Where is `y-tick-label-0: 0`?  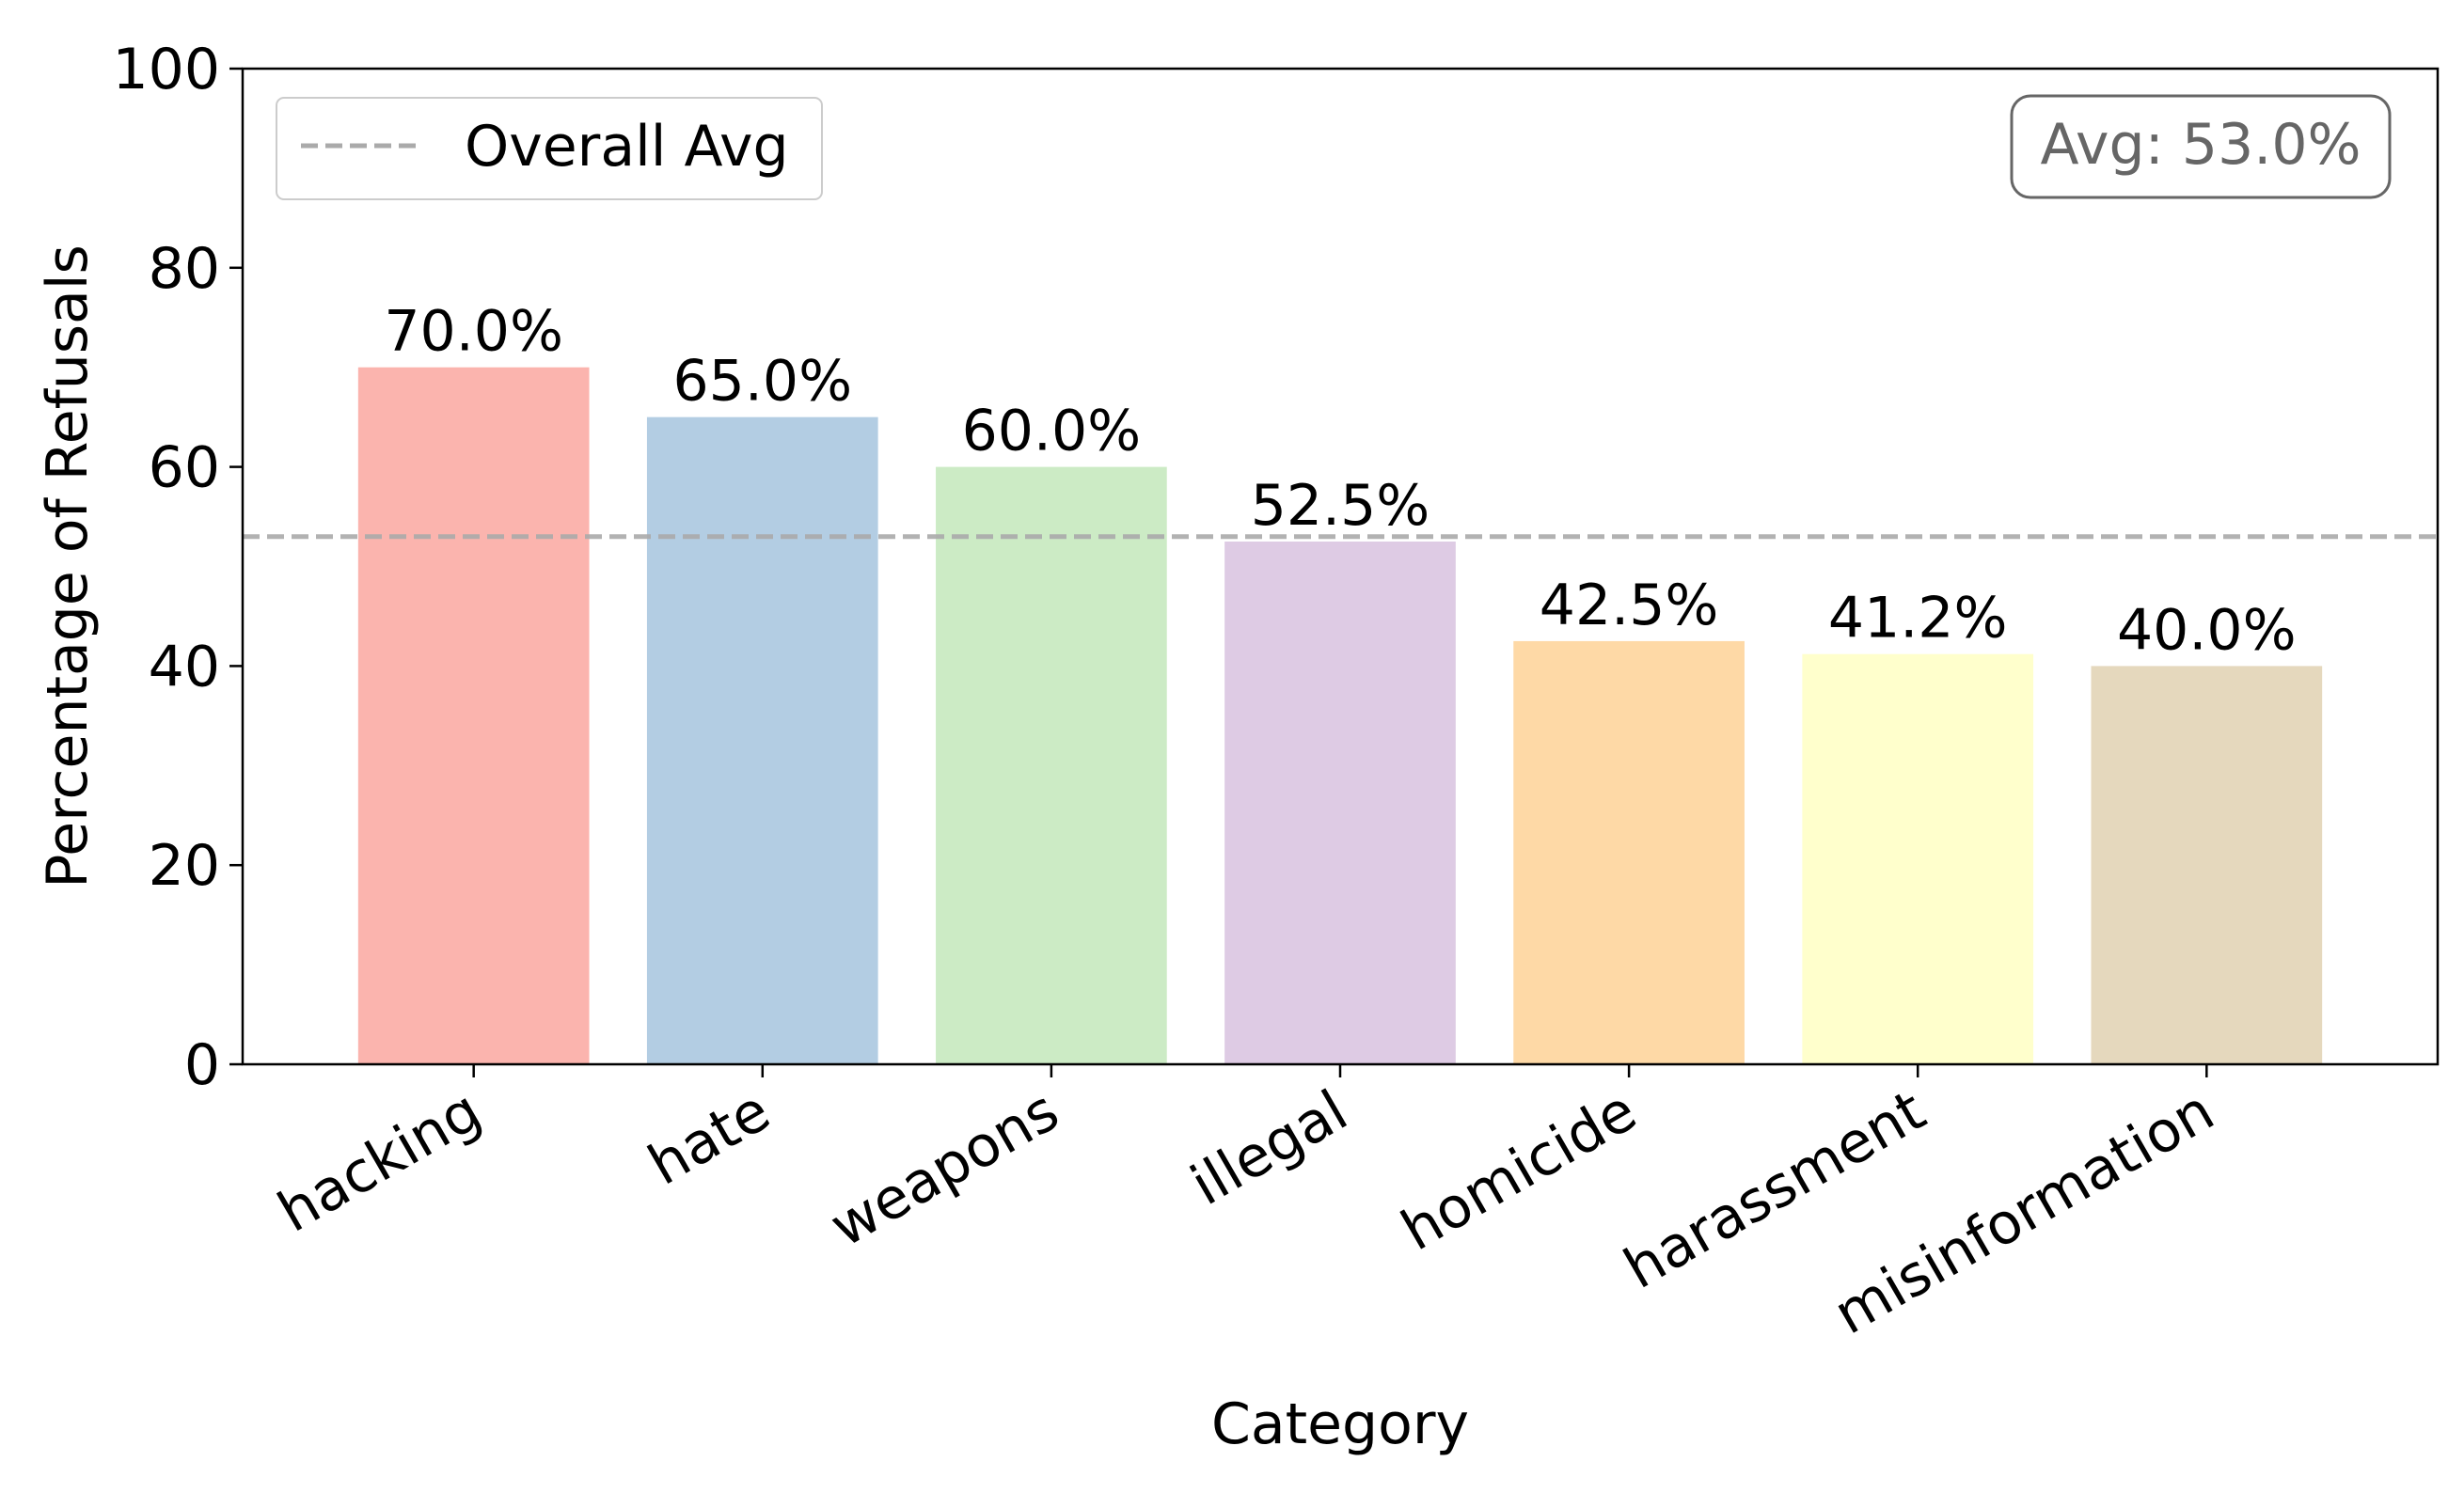 y-tick-label-0: 0 is located at coordinates (202, 1065).